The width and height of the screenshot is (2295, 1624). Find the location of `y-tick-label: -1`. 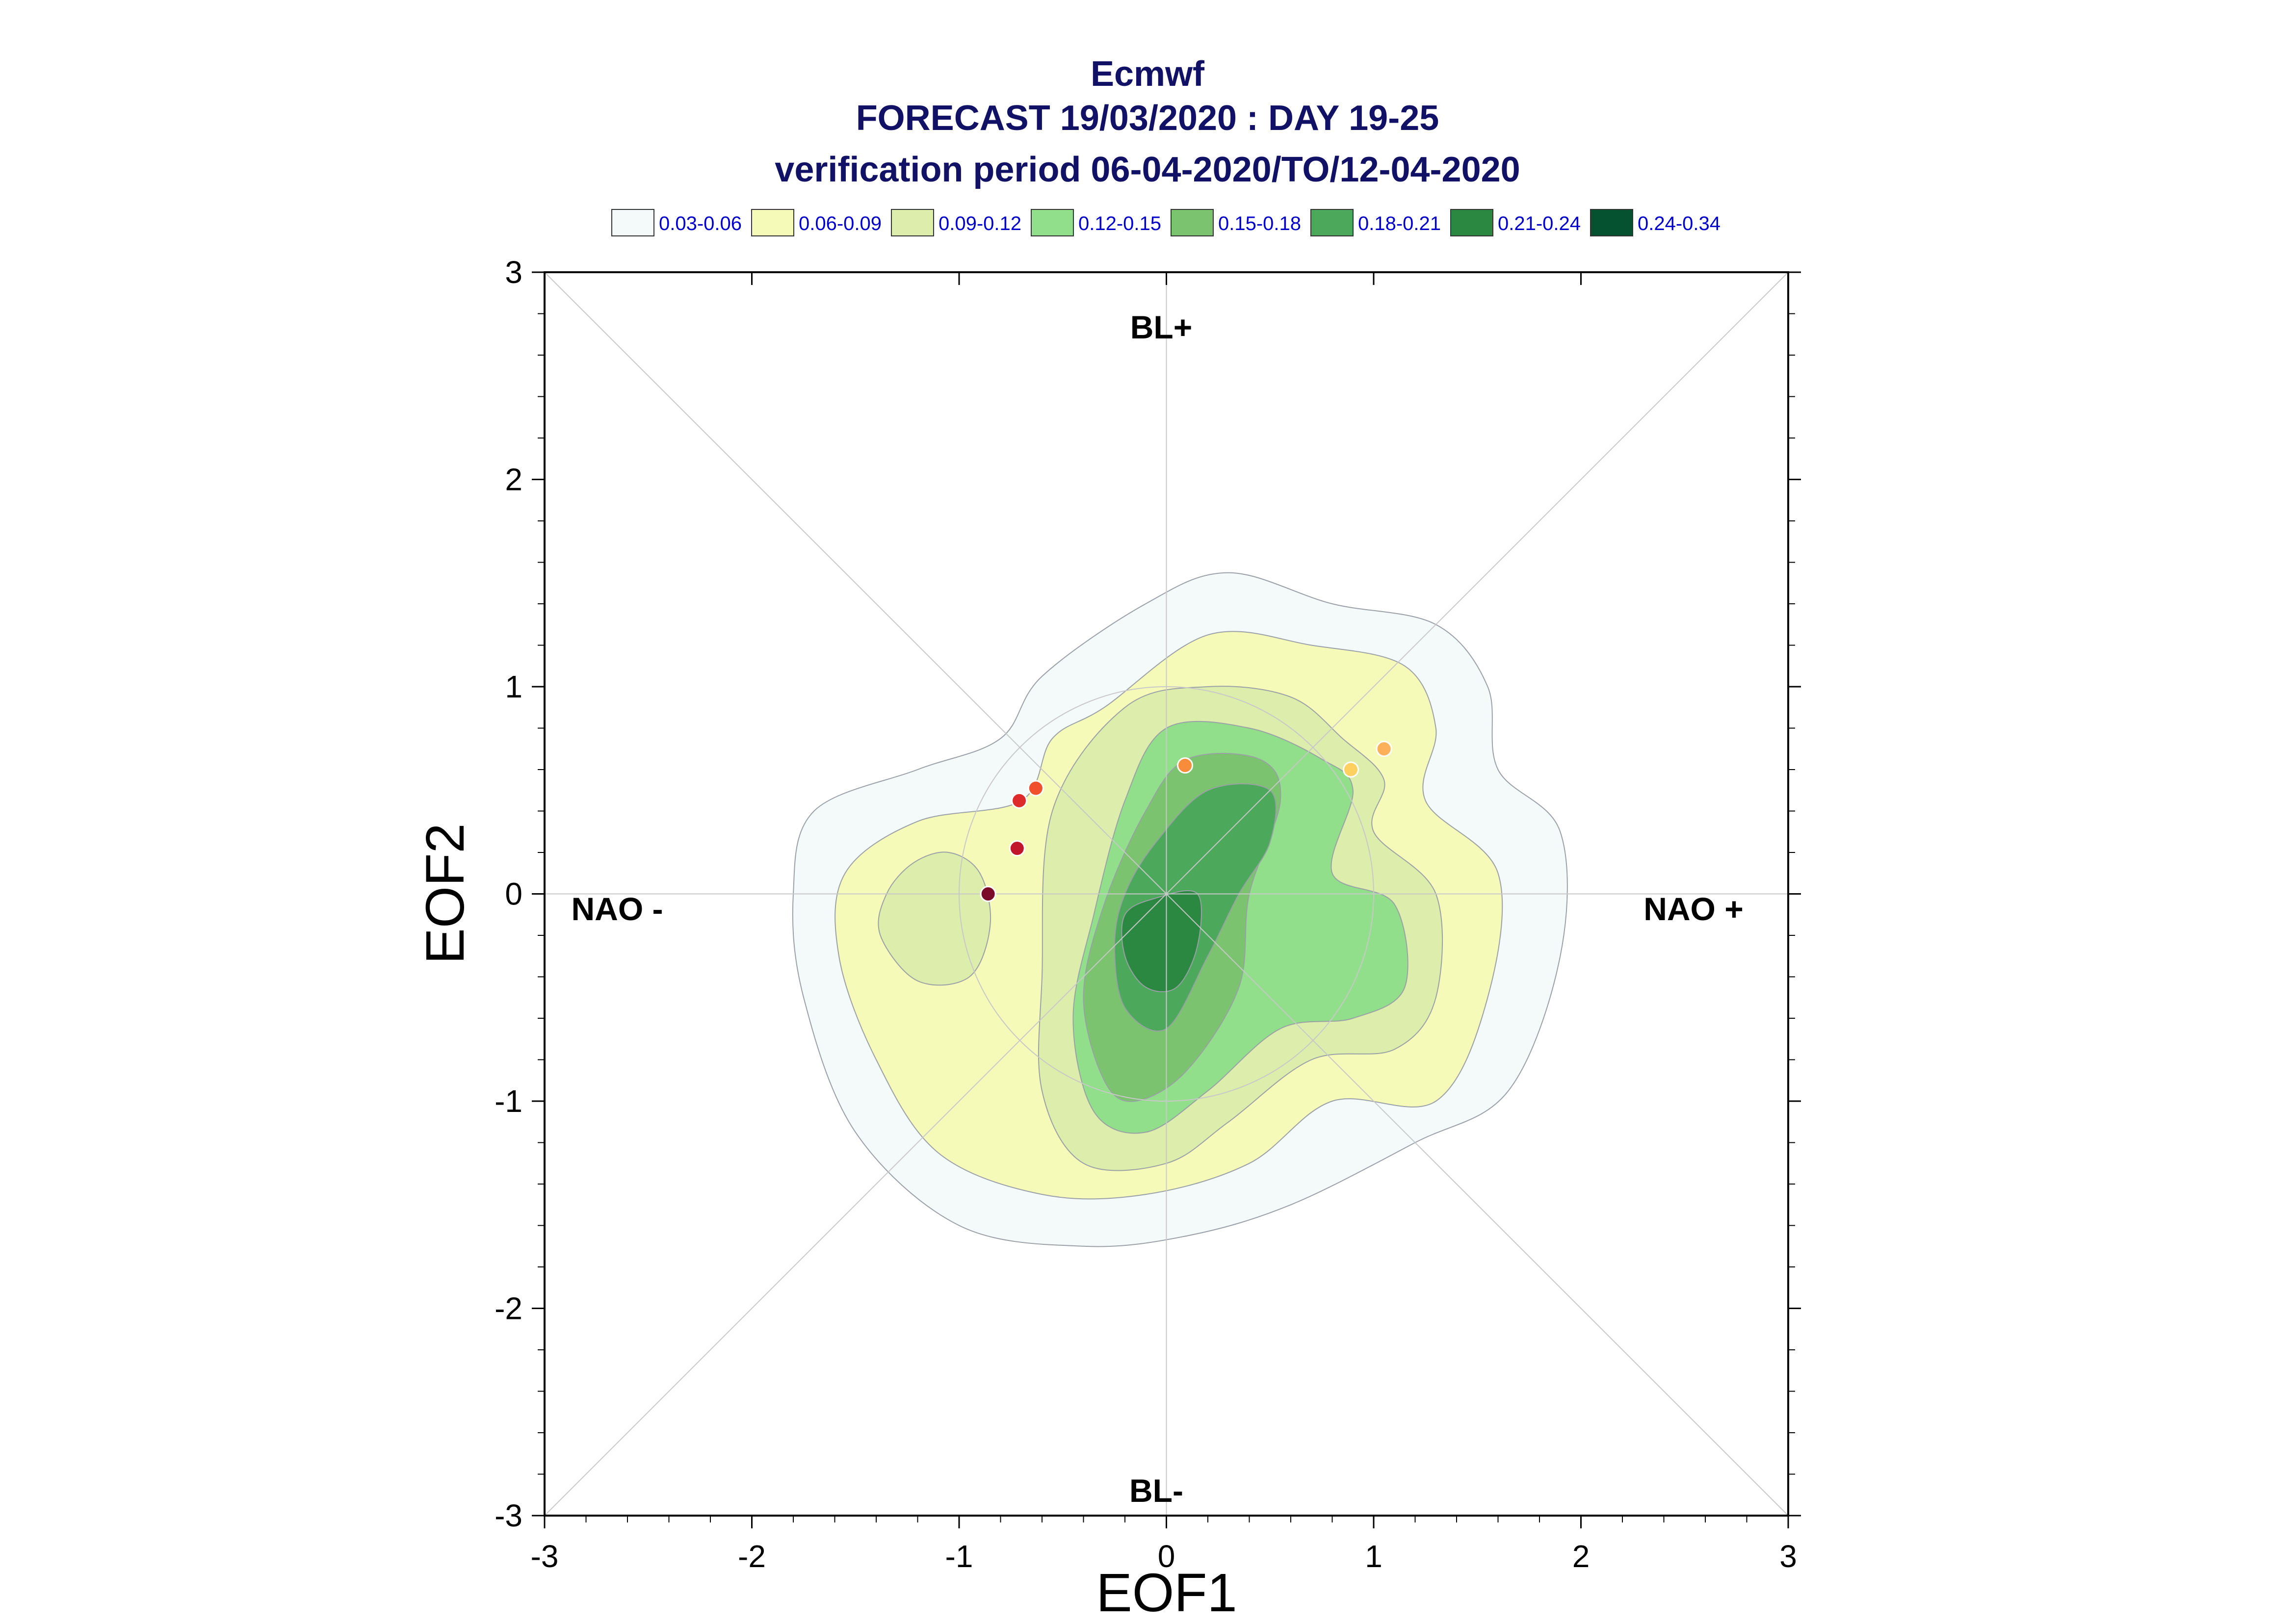

y-tick-label: -1 is located at coordinates (508, 1101).